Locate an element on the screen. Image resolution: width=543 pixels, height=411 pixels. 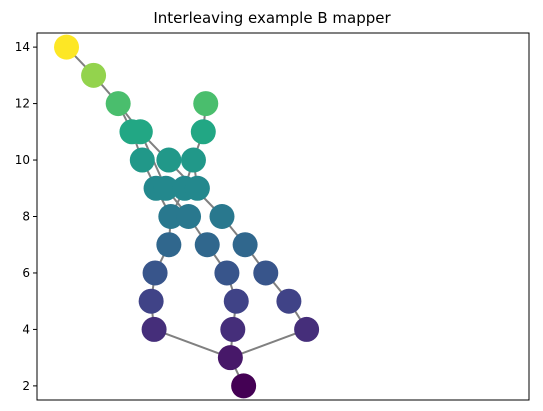
y-tick-label: 8 is located at coordinates (26, 217).